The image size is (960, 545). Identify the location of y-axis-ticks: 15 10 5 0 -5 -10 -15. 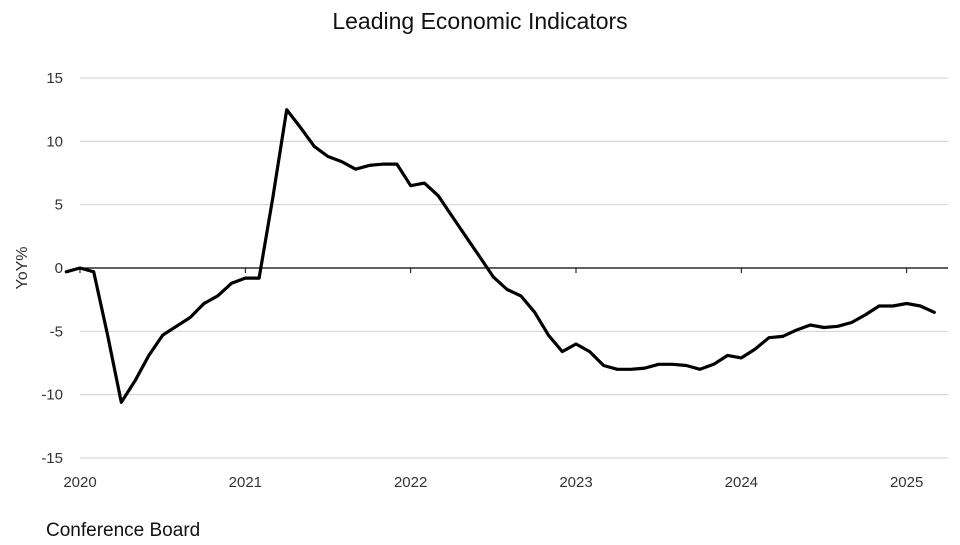
(52, 268).